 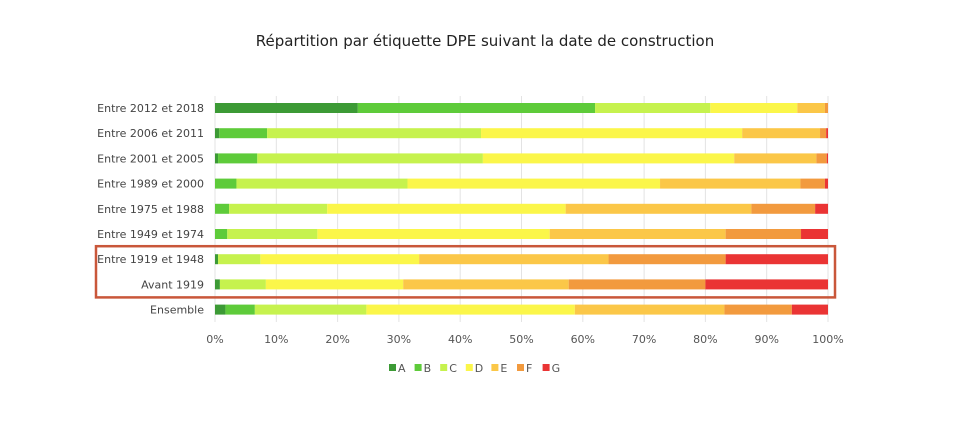 I want to click on highlight-box, so click(x=465, y=271).